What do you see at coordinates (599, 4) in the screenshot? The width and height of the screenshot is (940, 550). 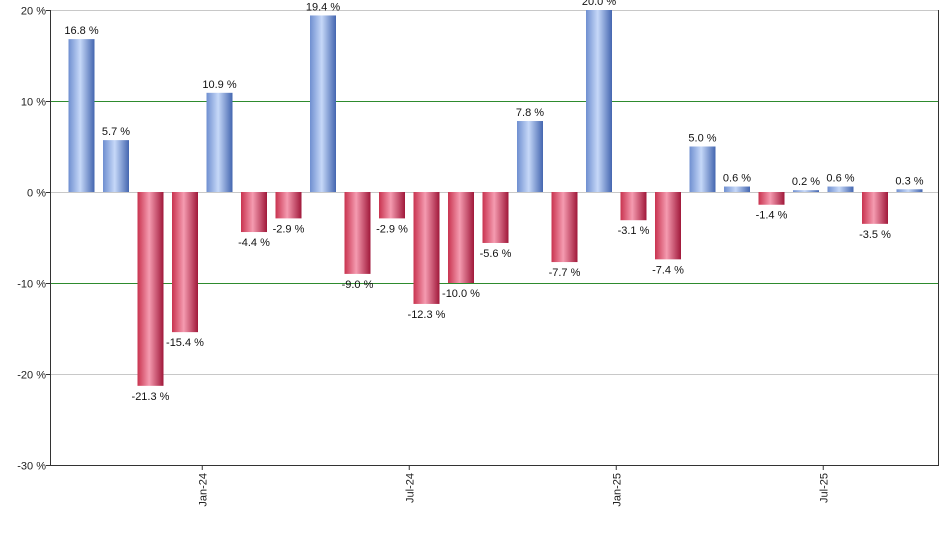 I see `data-label-15: 20.0 %` at bounding box center [599, 4].